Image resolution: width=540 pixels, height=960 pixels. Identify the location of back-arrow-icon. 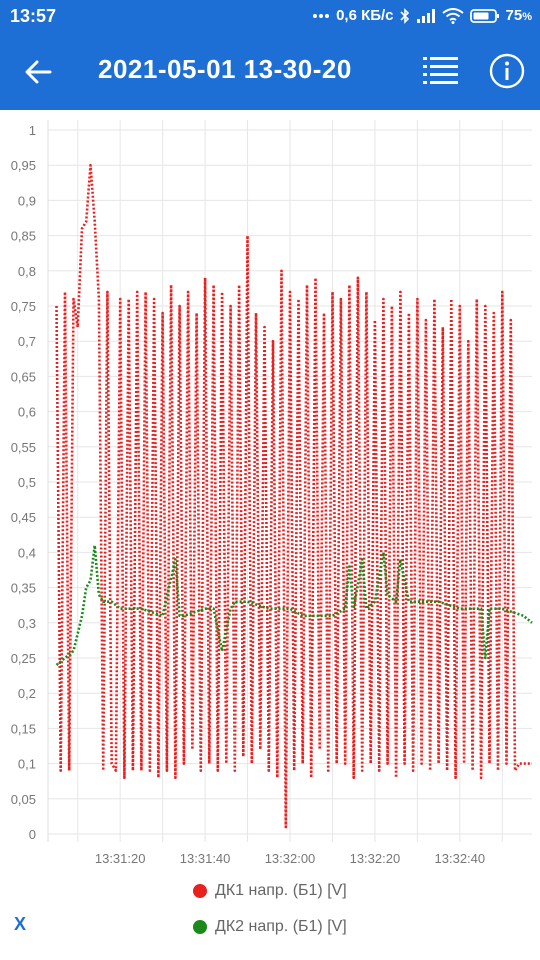
(38, 72).